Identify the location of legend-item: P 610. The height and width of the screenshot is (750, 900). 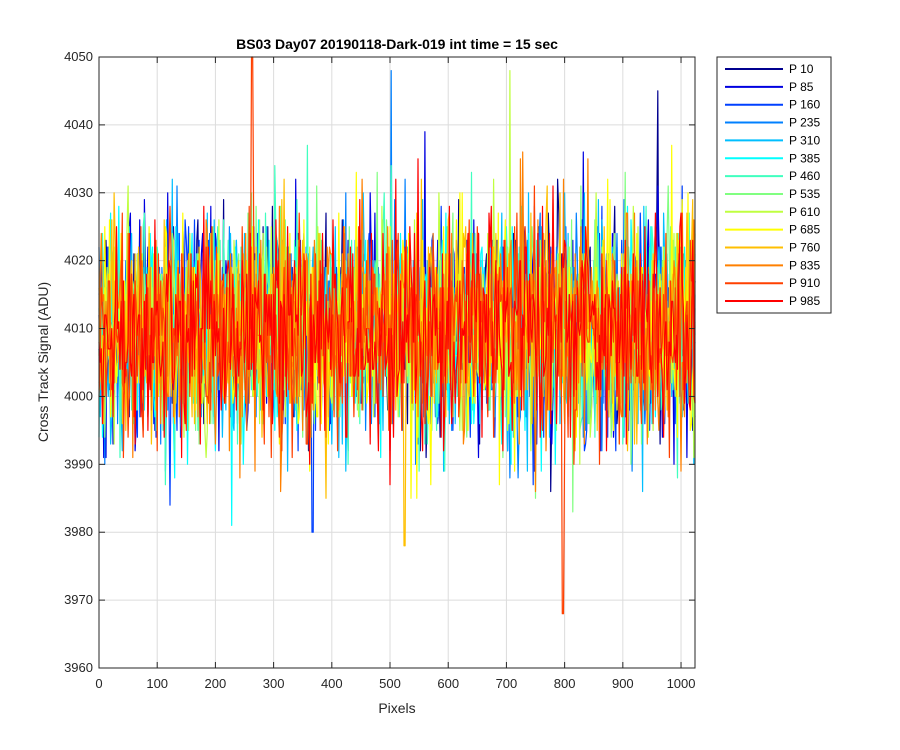
(772, 212).